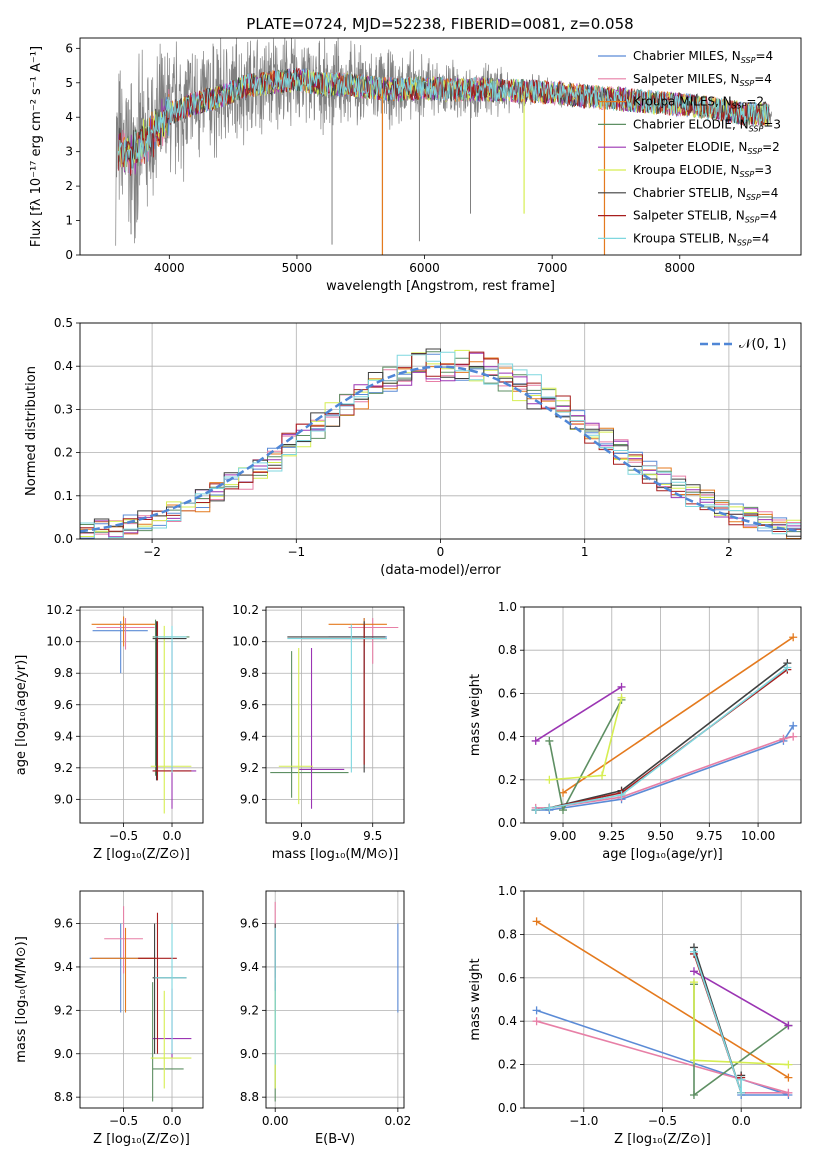 Image resolution: width=819 pixels, height=1170 pixels. I want to click on y-tick-label: 6, so click(69, 48).